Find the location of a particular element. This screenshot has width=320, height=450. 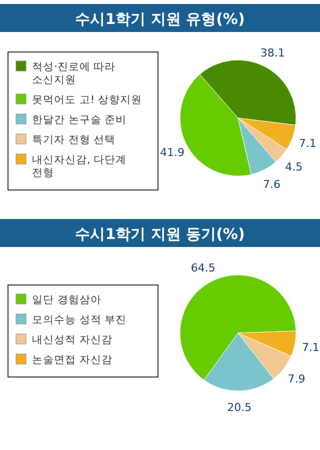

data-label: 38.1 is located at coordinates (272, 53).